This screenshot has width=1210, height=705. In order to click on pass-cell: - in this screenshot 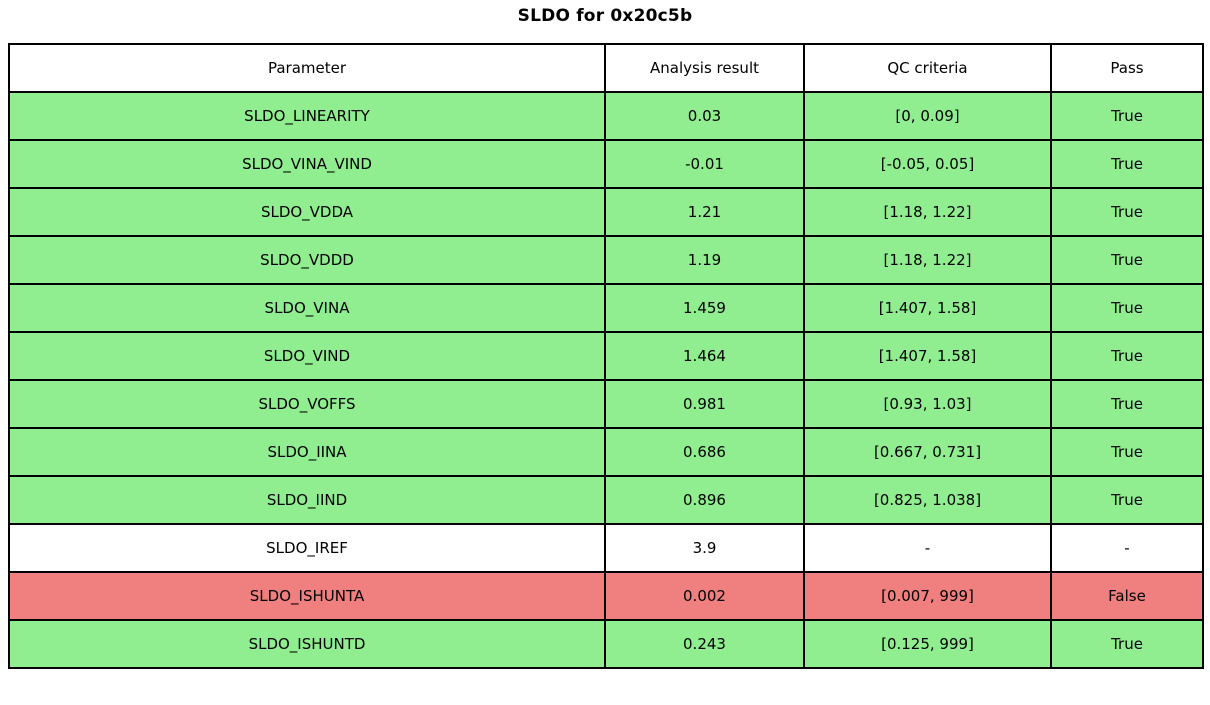, I will do `click(1127, 548)`.